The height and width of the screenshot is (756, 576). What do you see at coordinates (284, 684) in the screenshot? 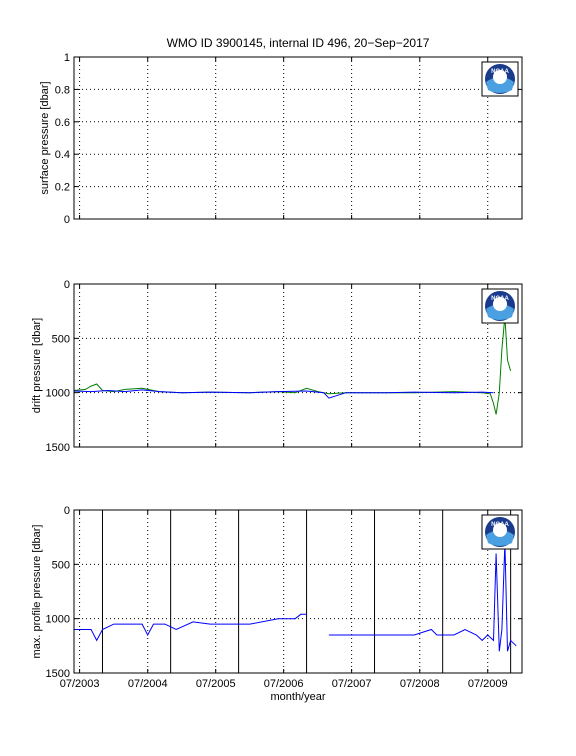
I see `x-tick-label: 07/2006` at bounding box center [284, 684].